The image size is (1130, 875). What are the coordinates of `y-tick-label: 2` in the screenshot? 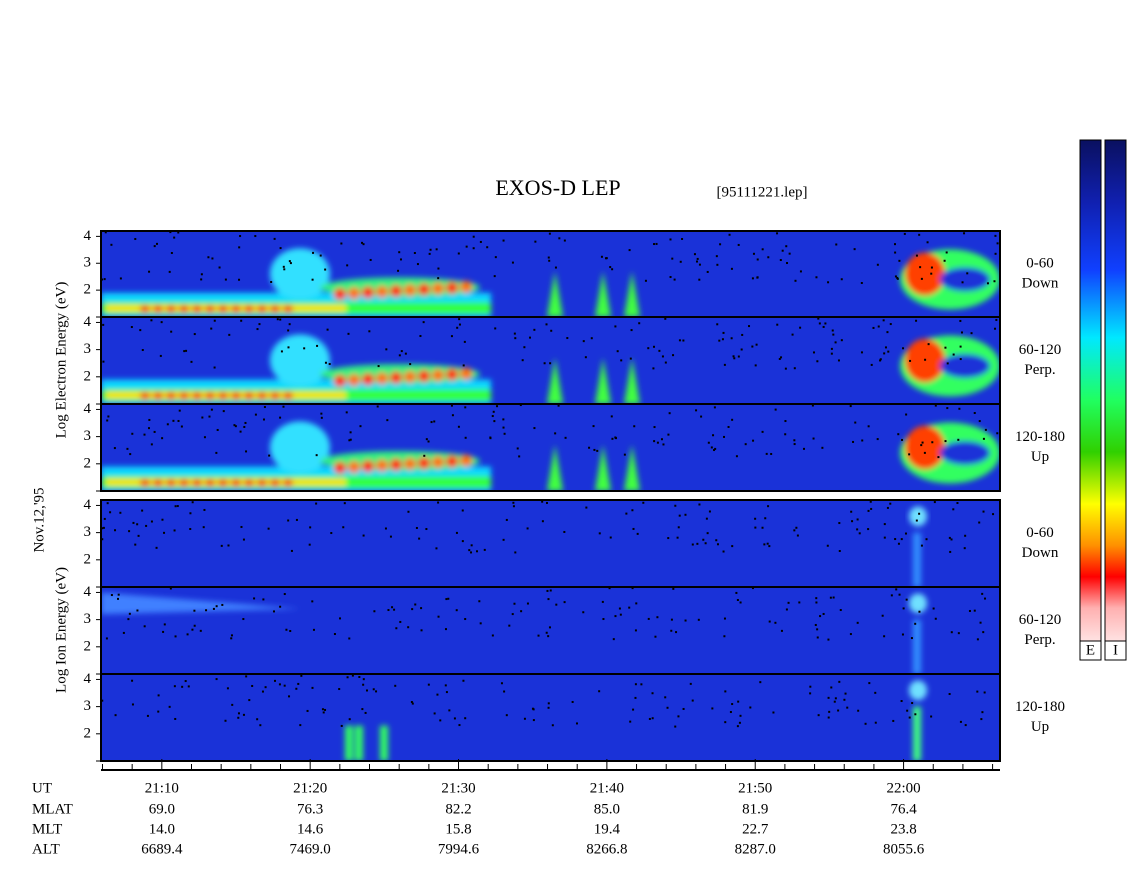 It's located at (88, 463).